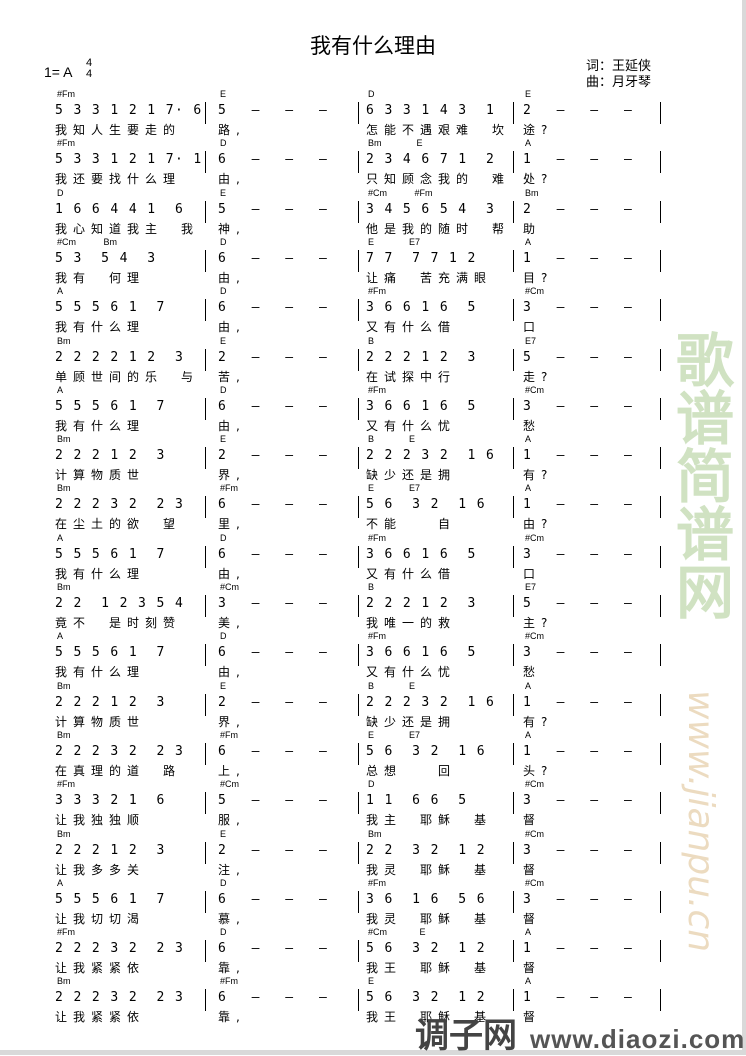 Image resolution: width=746 pixels, height=1056 pixels. I want to click on lyric-text: 在试探中行, so click(411, 376).